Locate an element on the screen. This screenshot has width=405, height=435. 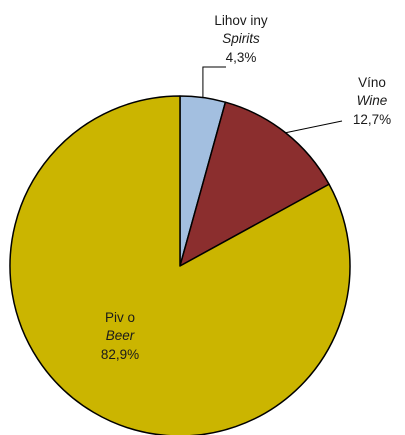
wine-label-en: Wine is located at coordinates (372, 100).